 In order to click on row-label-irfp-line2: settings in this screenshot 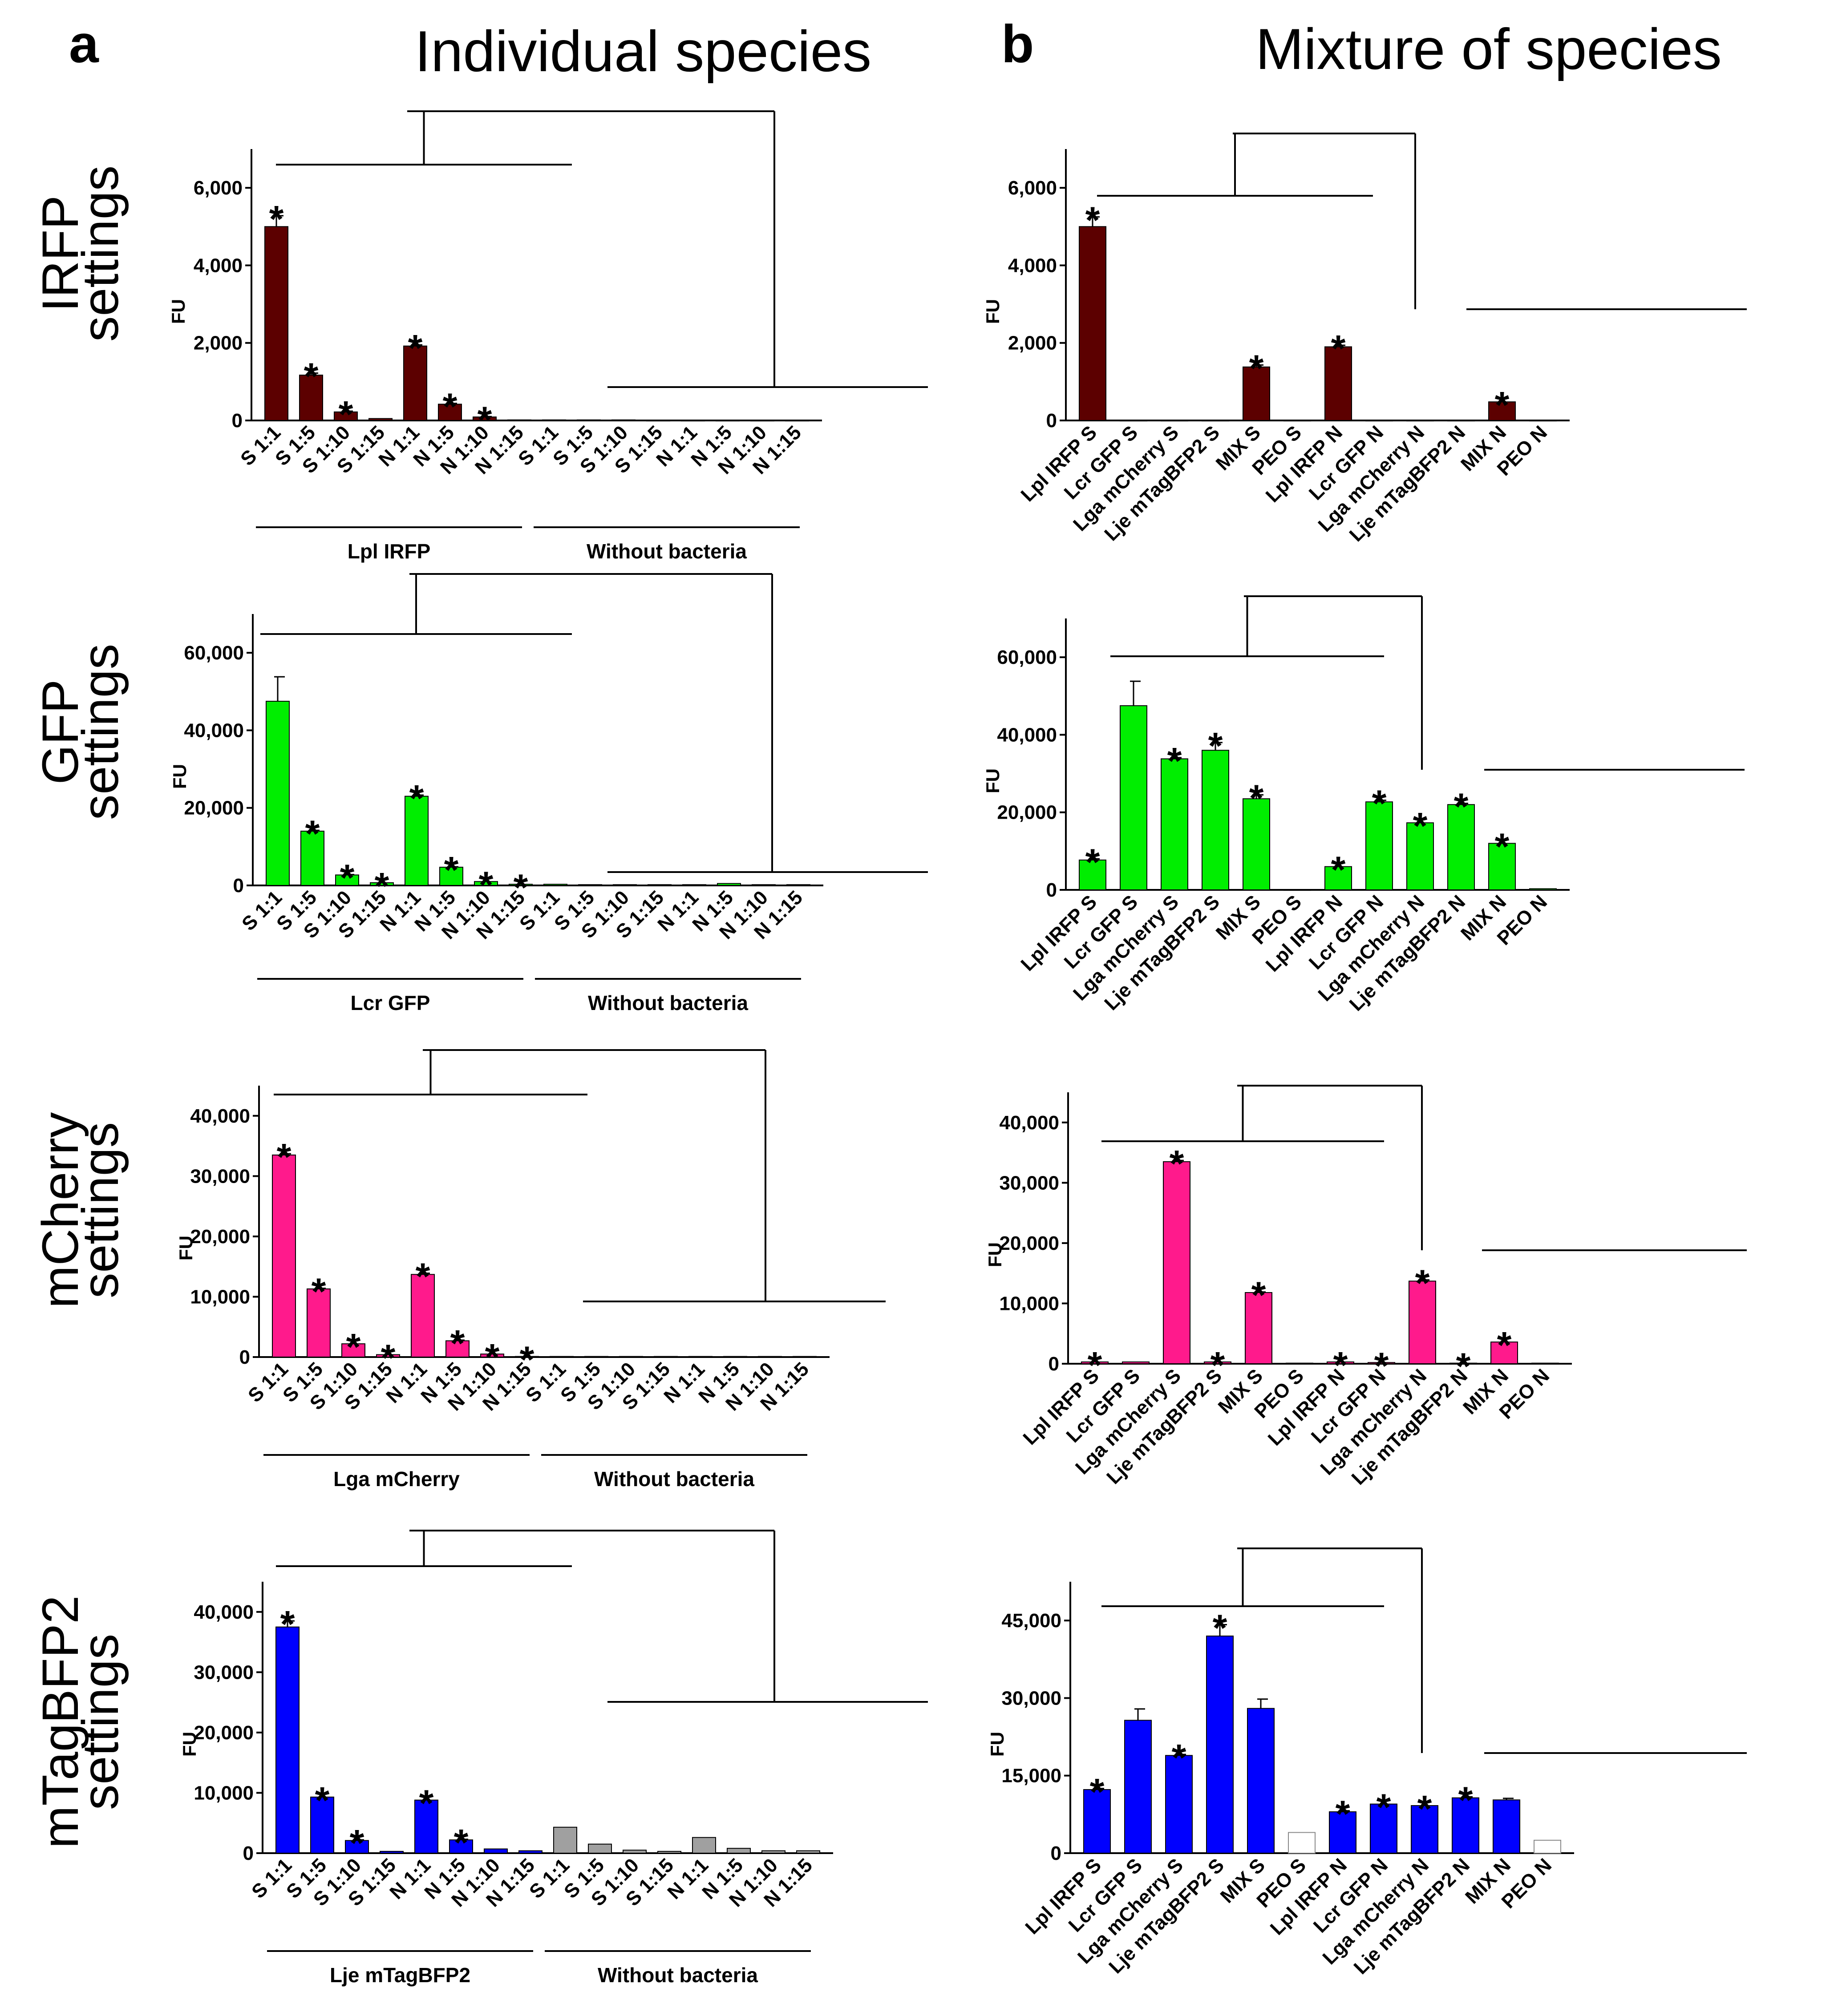, I will do `click(100, 254)`.